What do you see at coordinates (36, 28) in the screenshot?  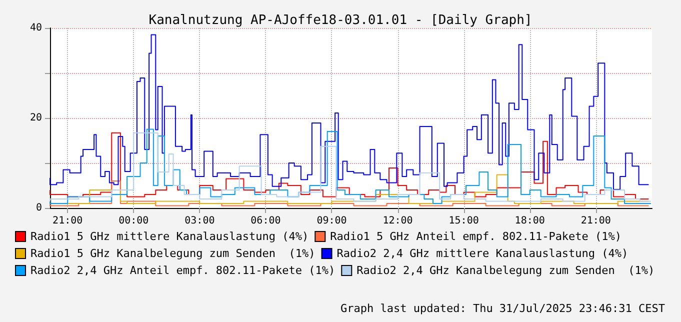 I see `y-tick-label: 40` at bounding box center [36, 28].